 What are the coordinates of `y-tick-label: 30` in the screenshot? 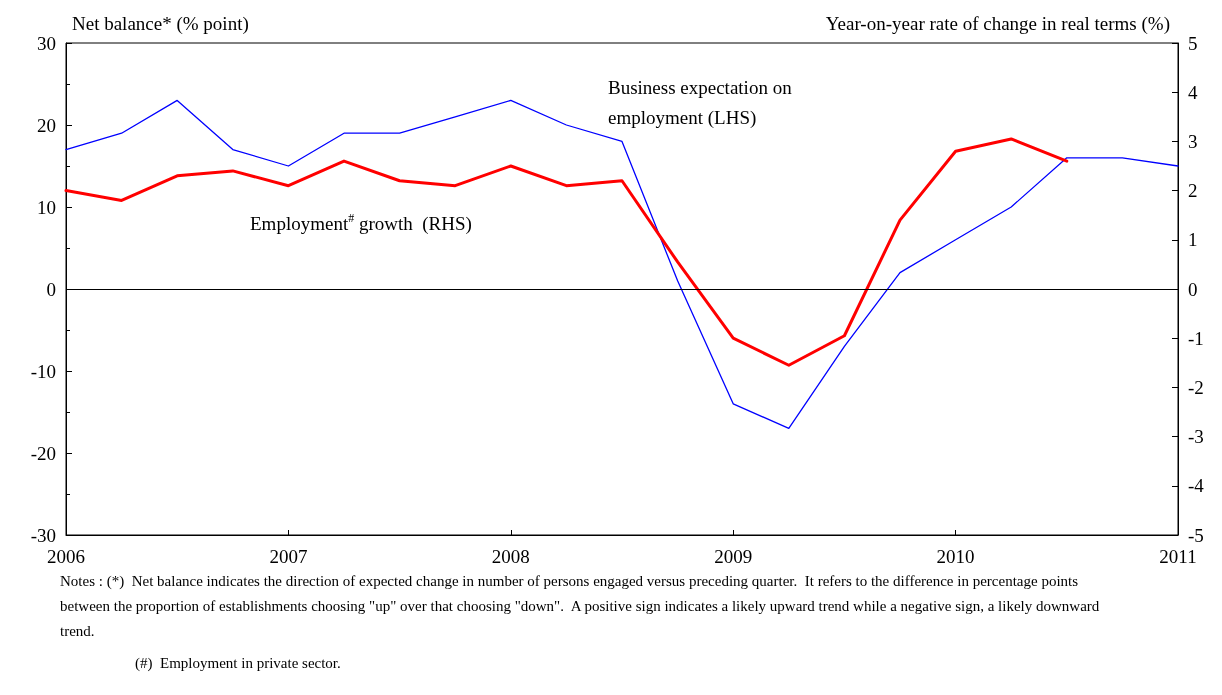 It's located at (46, 43).